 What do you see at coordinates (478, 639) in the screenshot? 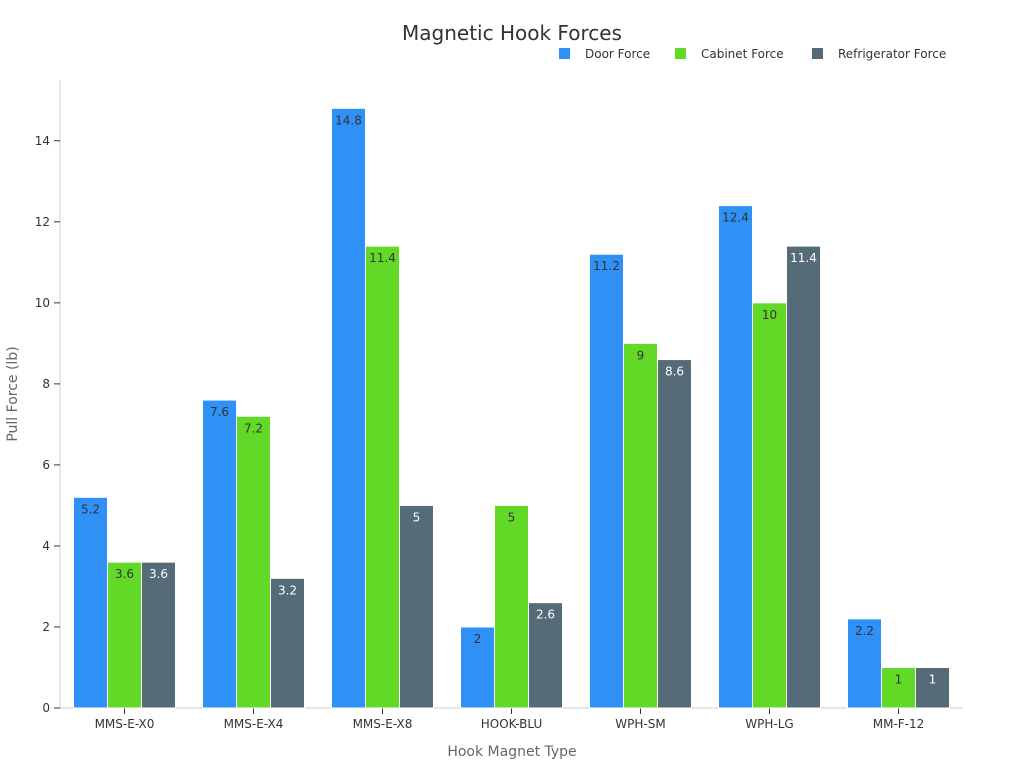
I see `bar-value-label: 2` at bounding box center [478, 639].